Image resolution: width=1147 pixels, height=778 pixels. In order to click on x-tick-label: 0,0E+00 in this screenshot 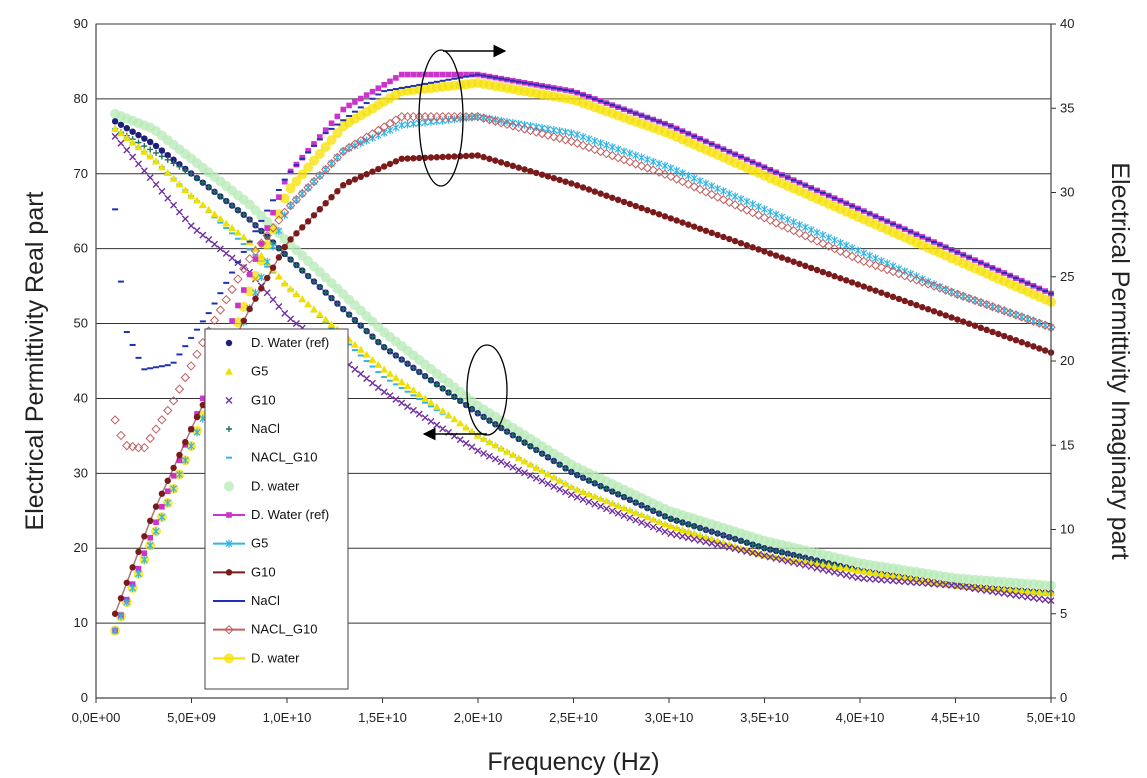, I will do `click(96, 717)`.